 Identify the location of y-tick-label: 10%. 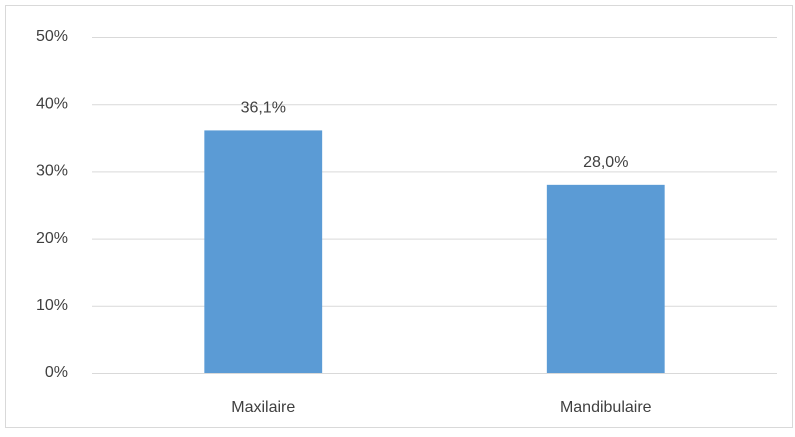
(52, 305).